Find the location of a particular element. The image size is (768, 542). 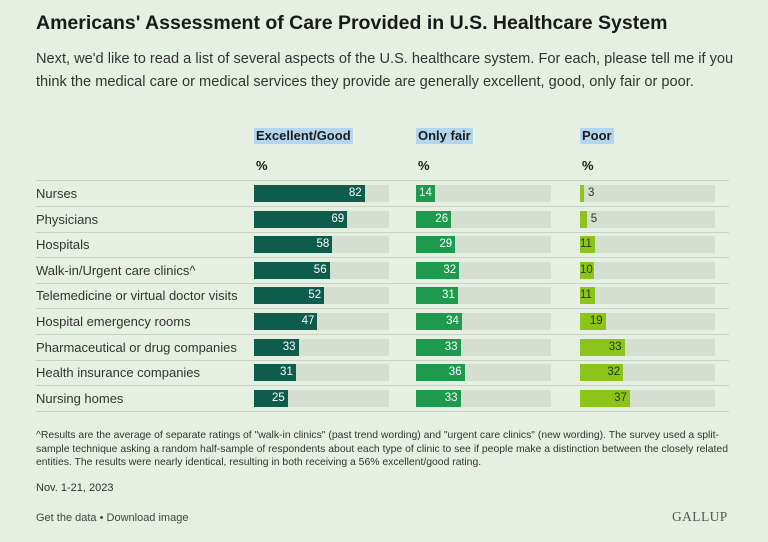

data-links: Get the data • Download image is located at coordinates (112, 518).